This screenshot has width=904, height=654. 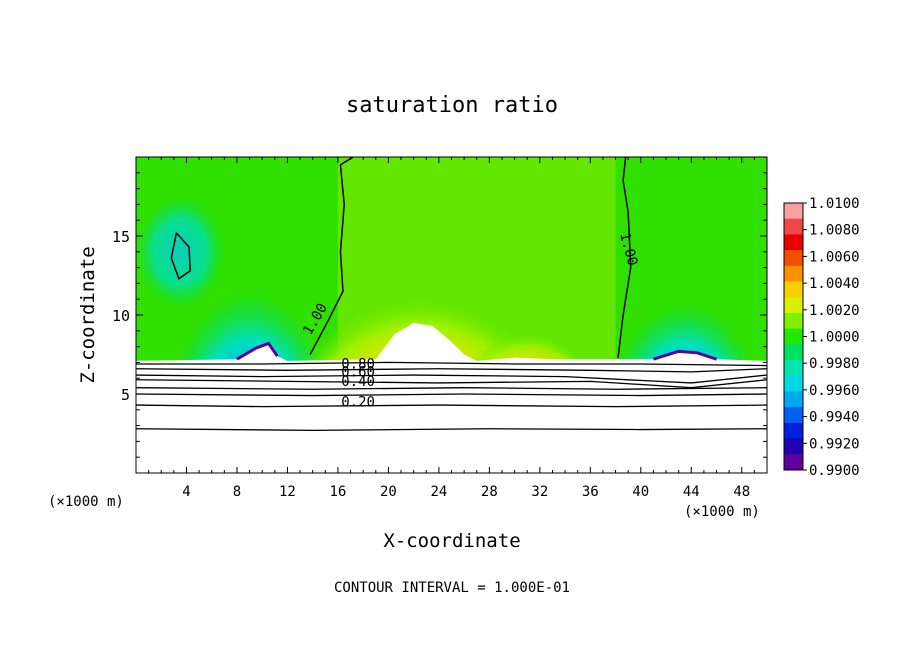 What do you see at coordinates (834, 444) in the screenshot?
I see `colorbar-tick-label: 0.9920` at bounding box center [834, 444].